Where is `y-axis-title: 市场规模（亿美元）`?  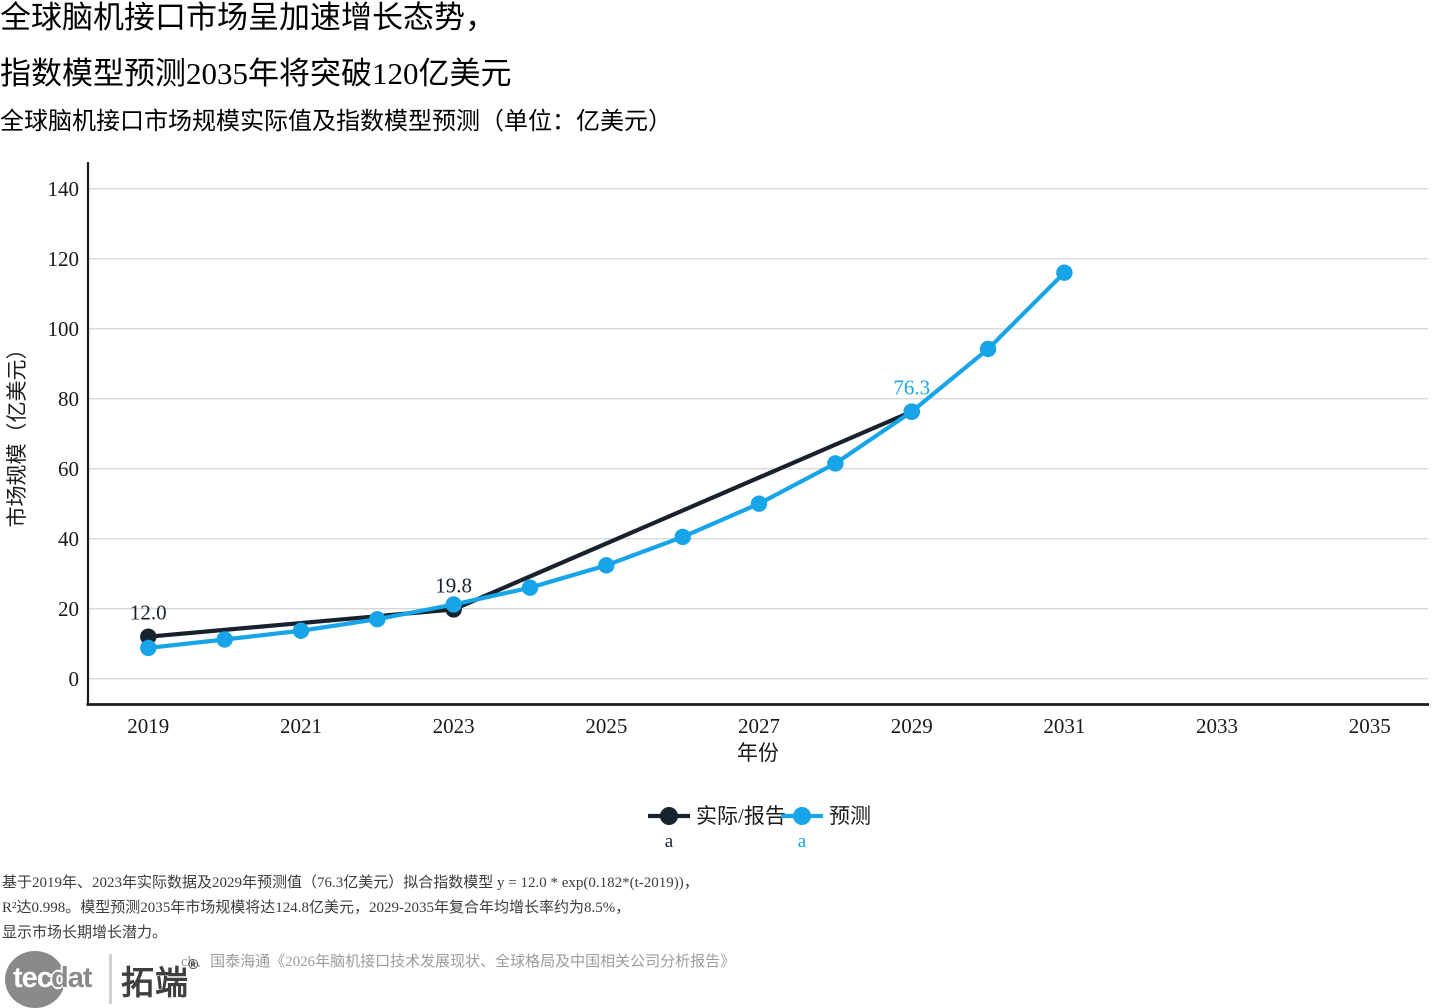
y-axis-title: 市场规模（亿美元） is located at coordinates (17, 433).